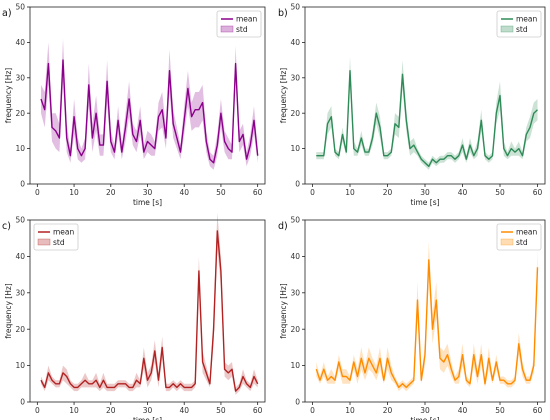 This screenshot has height=420, width=550. I want to click on panel-label: b), so click(283, 13).